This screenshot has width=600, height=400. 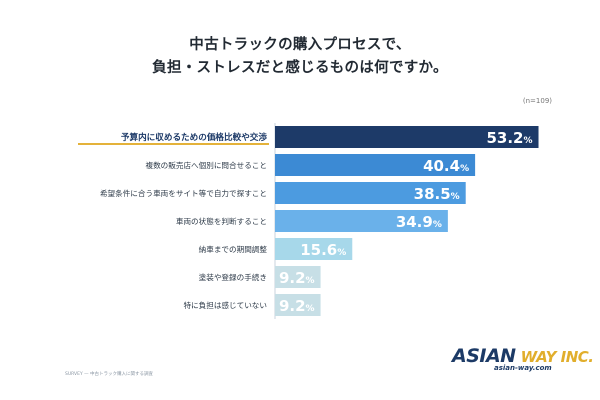 What do you see at coordinates (557, 357) in the screenshot?
I see `logo-word-secondary: WAY INC.` at bounding box center [557, 357].